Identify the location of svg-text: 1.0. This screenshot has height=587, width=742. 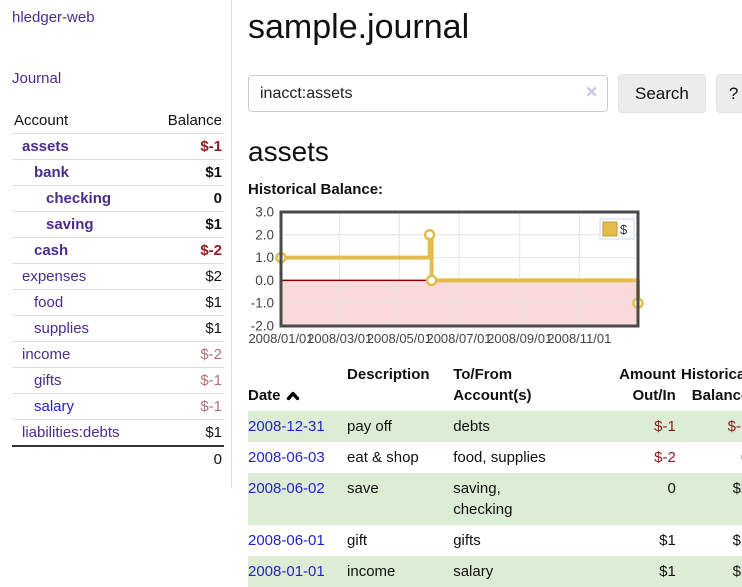
(264, 257).